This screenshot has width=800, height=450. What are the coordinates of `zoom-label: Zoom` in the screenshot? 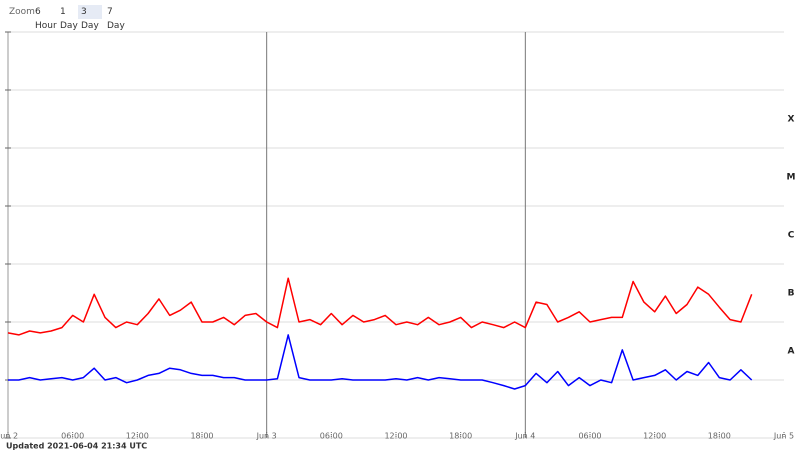 It's located at (22, 12).